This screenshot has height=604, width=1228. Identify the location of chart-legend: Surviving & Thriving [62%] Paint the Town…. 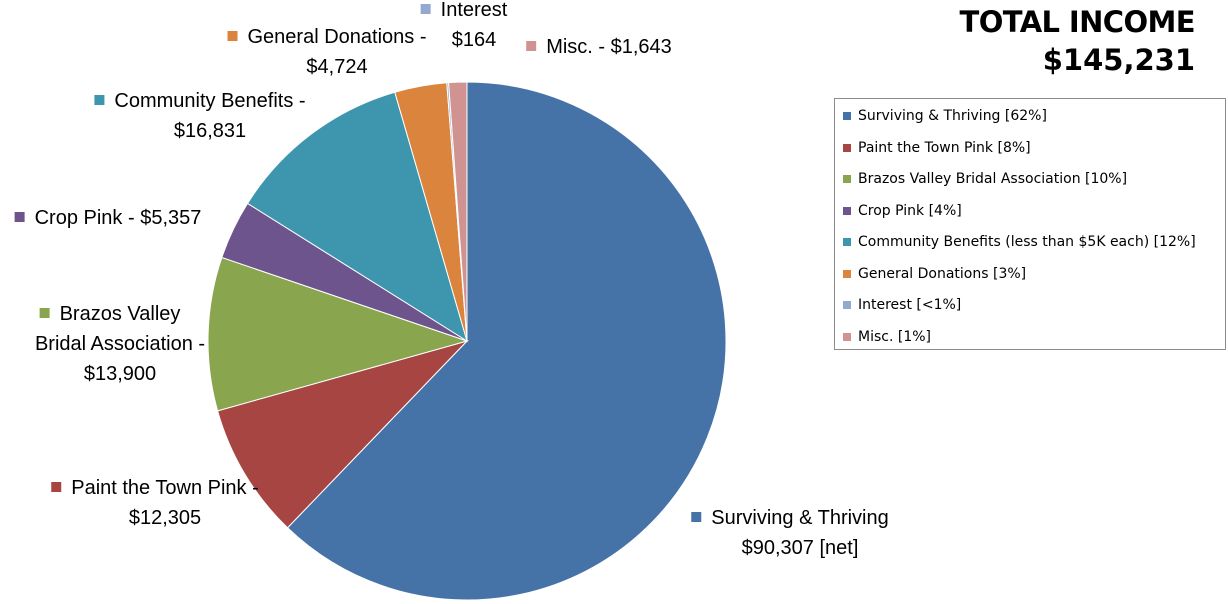
(1030, 224).